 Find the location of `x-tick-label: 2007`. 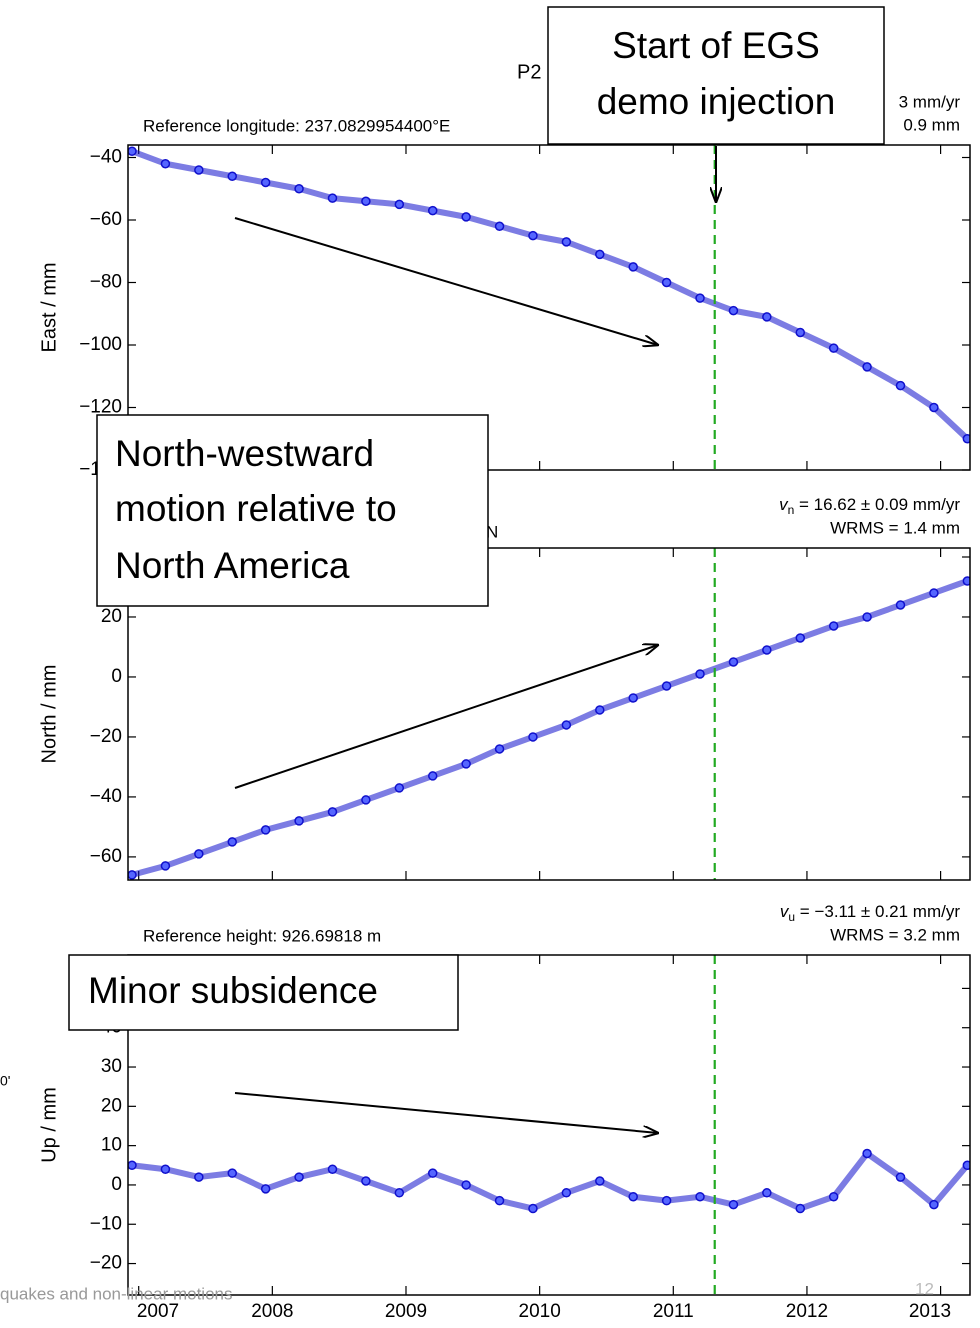

x-tick-label: 2007 is located at coordinates (158, 1311).